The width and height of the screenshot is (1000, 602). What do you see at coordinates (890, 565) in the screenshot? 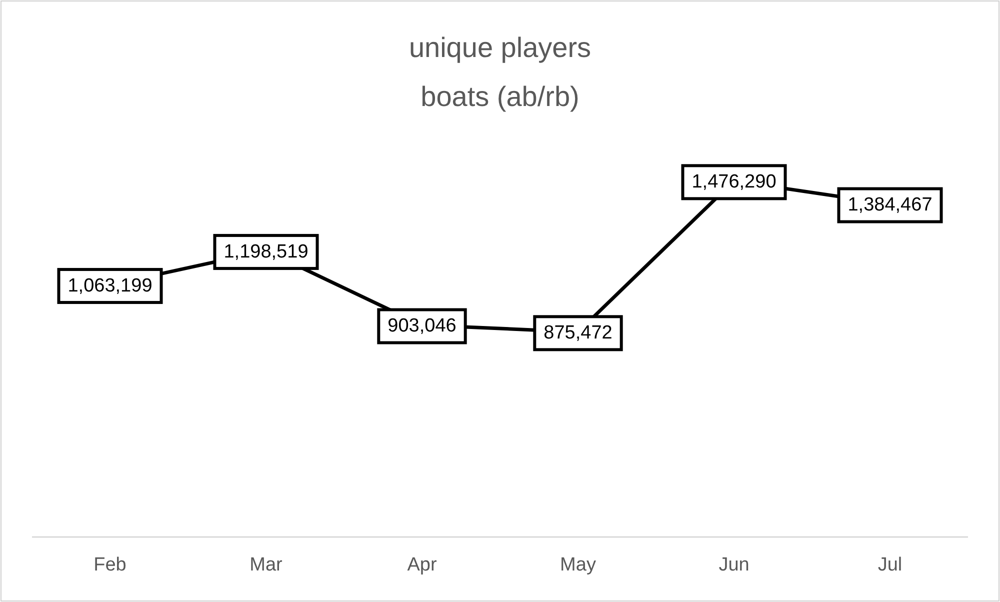
I see `x-tick-label: Jul` at bounding box center [890, 565].